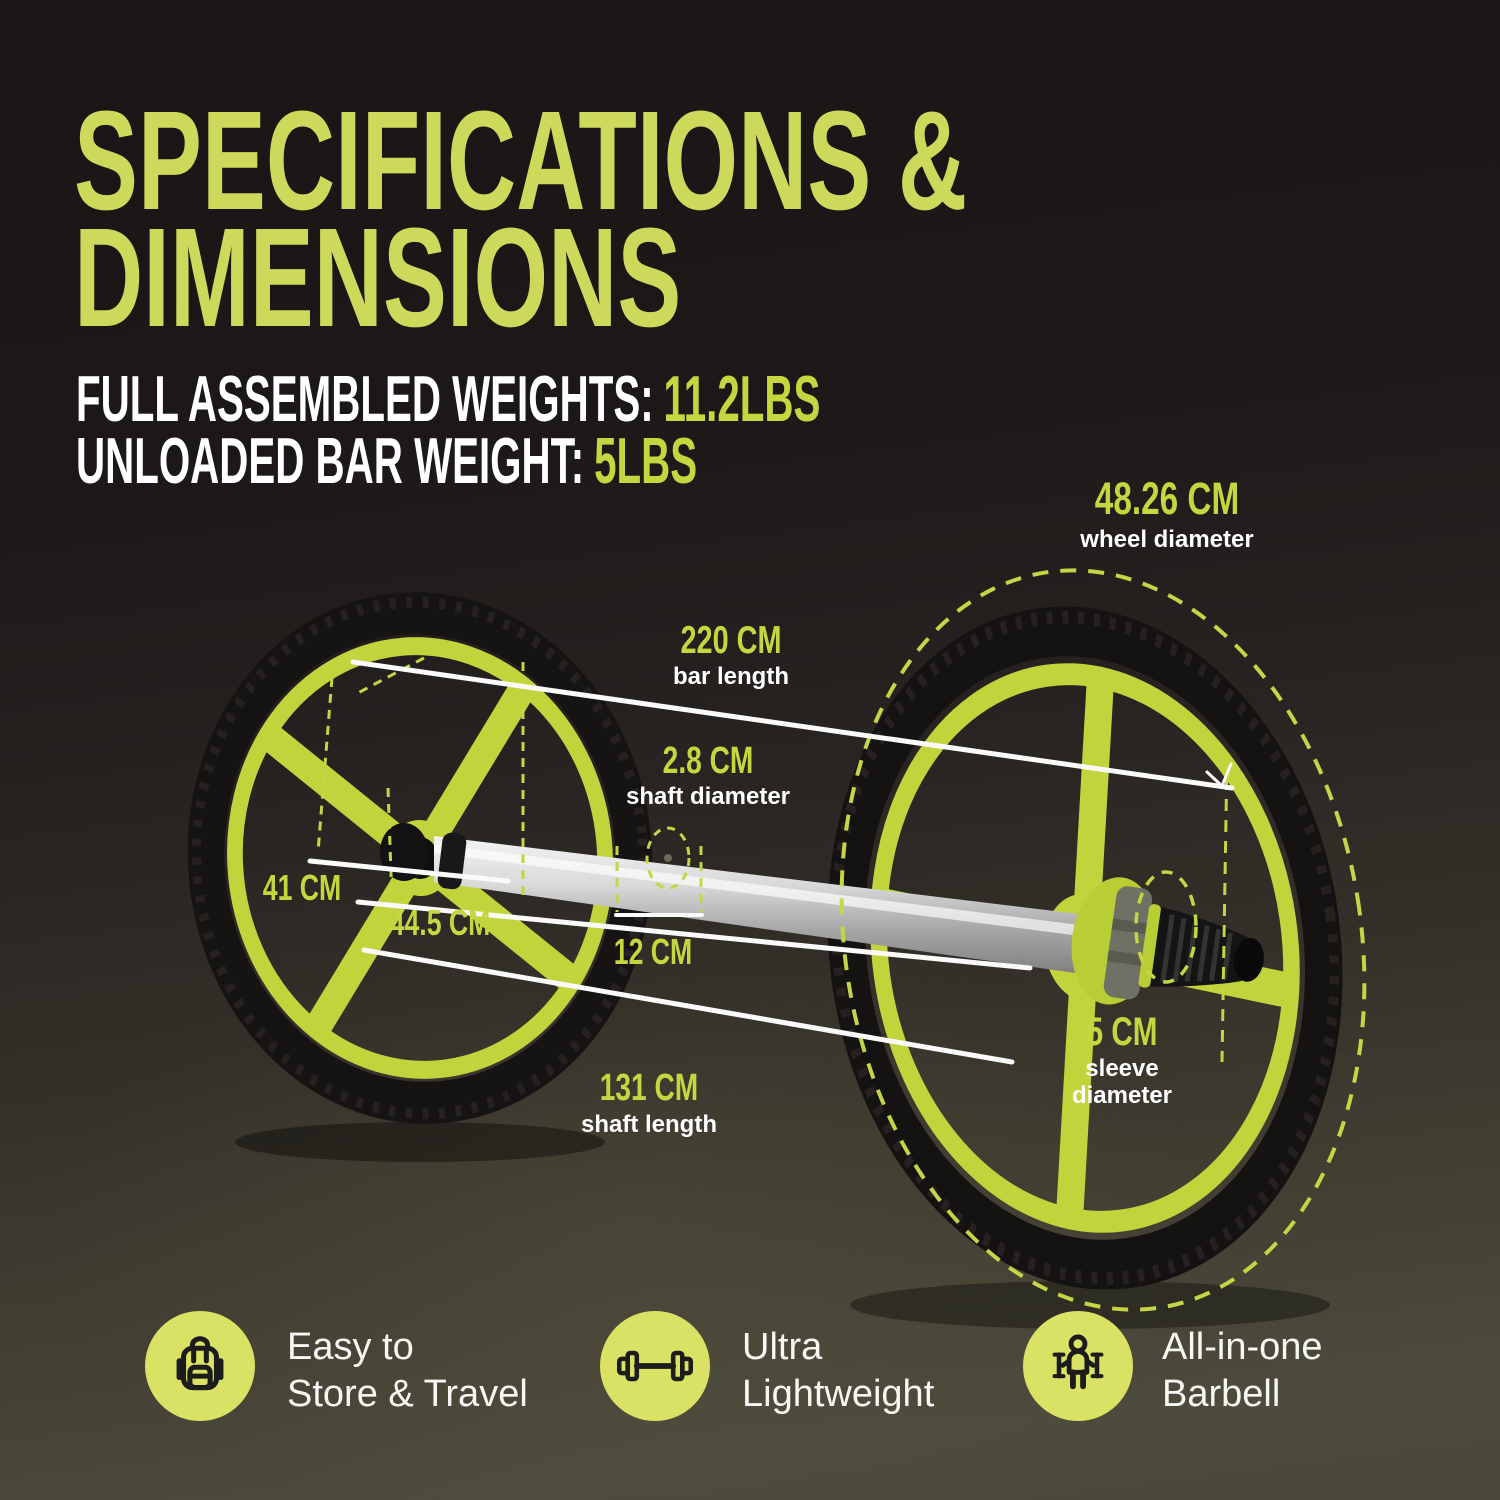 The image size is (1500, 1500). I want to click on feature-circle-lightweight, so click(655, 1366).